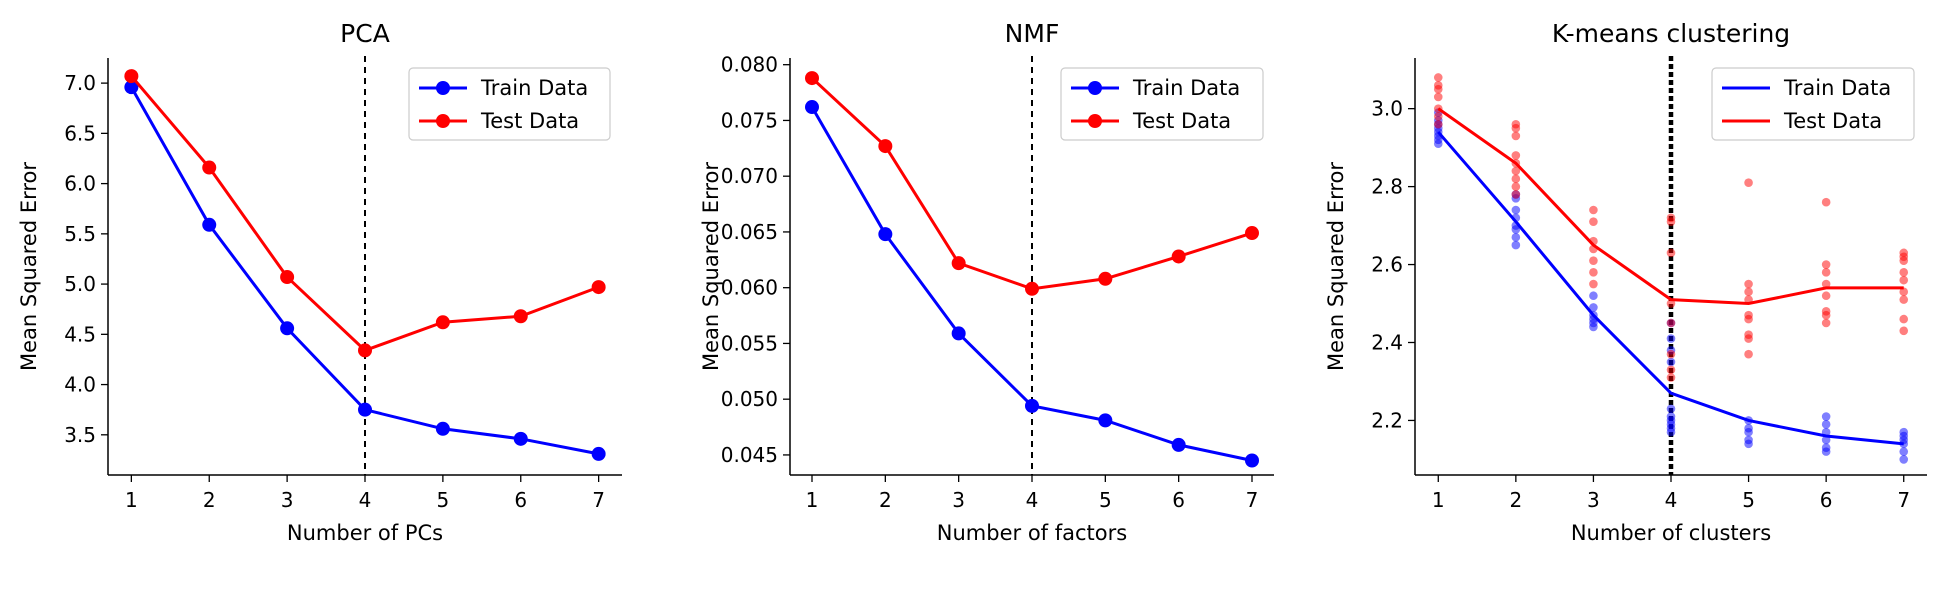  What do you see at coordinates (1095, 121) in the screenshot?
I see `nmf-legend-test-data-marker` at bounding box center [1095, 121].